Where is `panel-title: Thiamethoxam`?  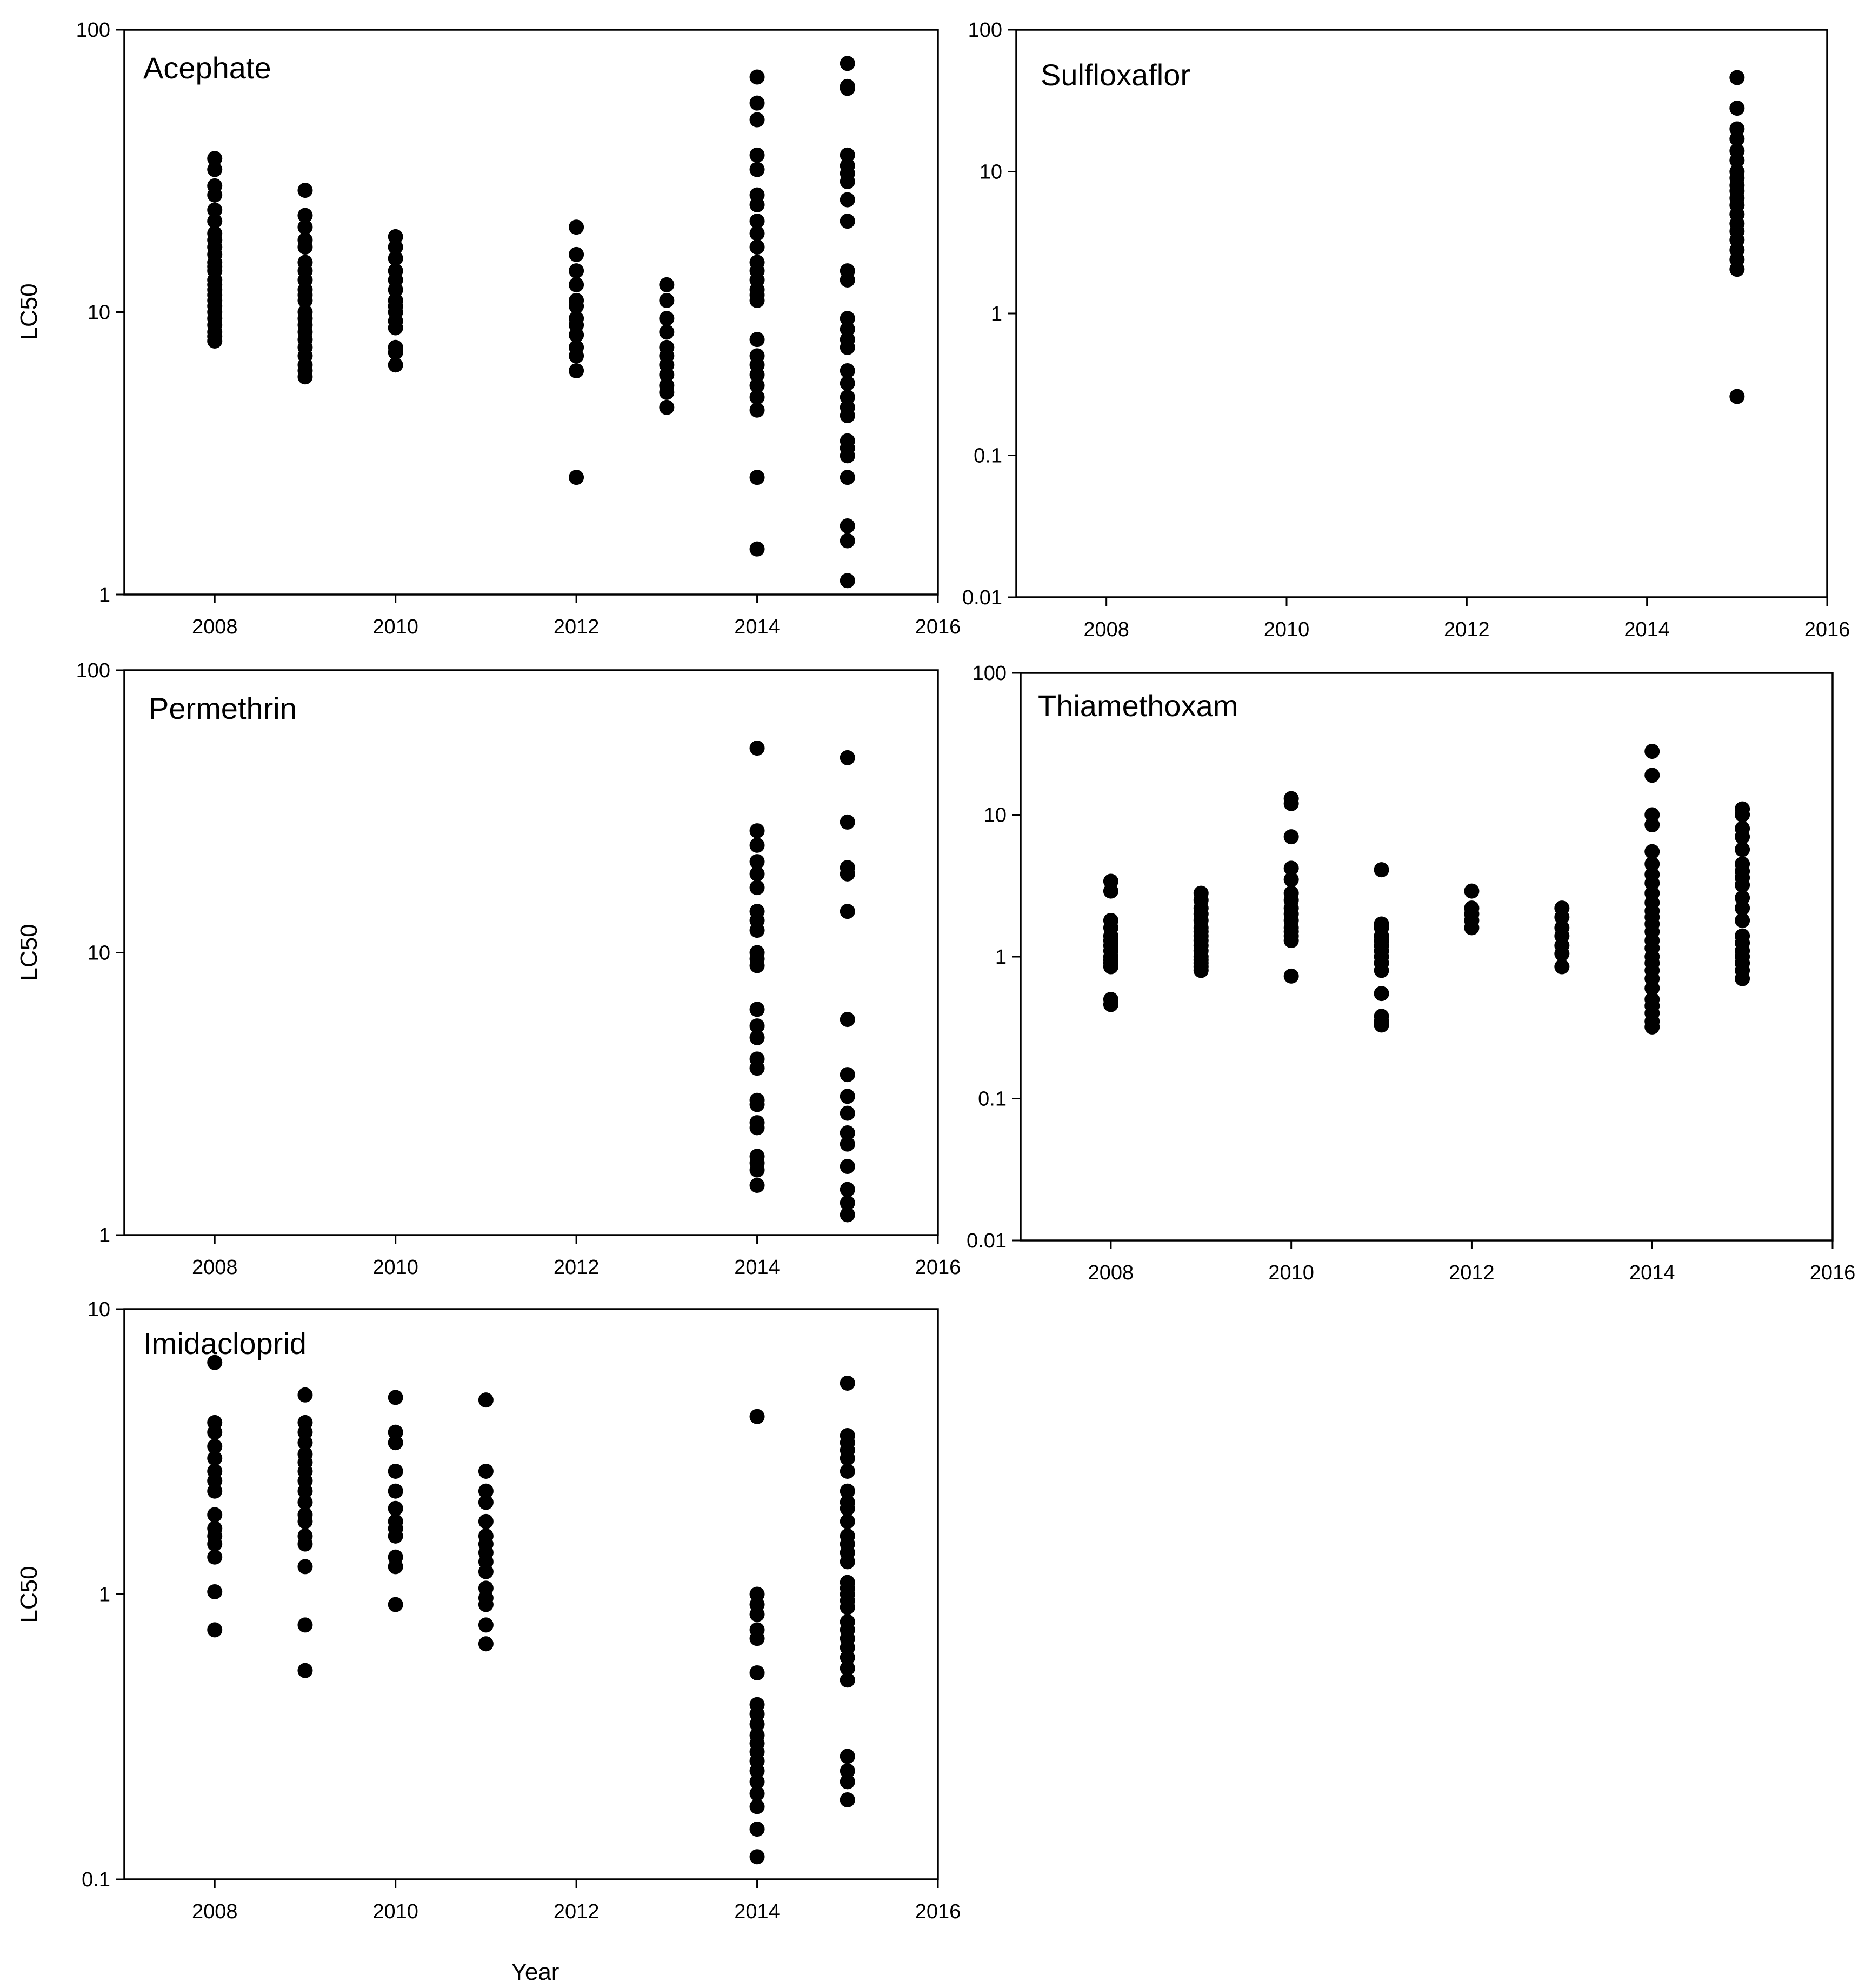 panel-title: Thiamethoxam is located at coordinates (1138, 706).